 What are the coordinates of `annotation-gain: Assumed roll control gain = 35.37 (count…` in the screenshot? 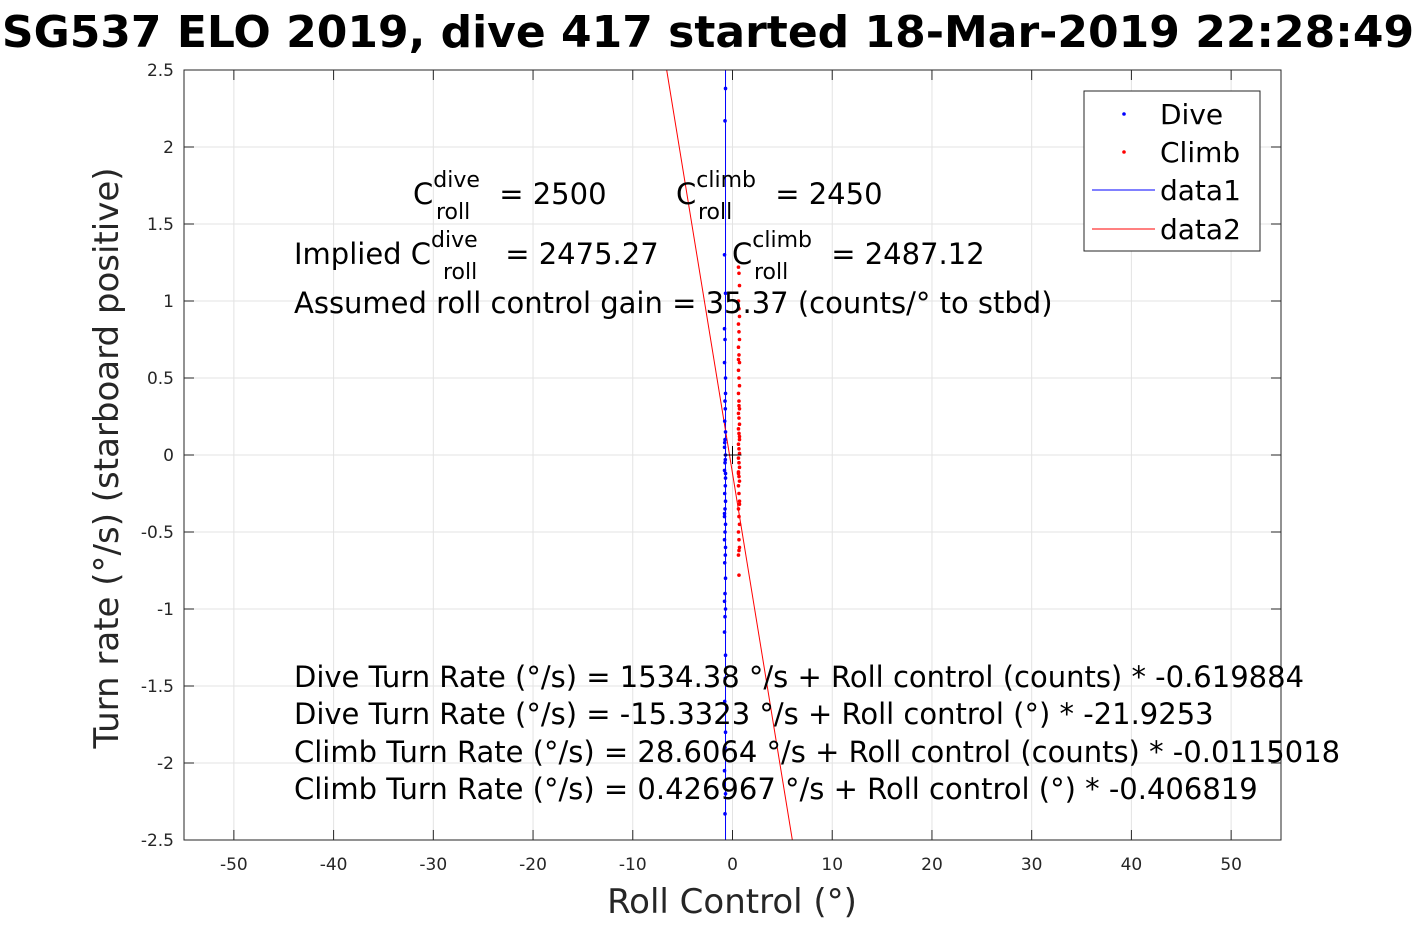 It's located at (673, 303).